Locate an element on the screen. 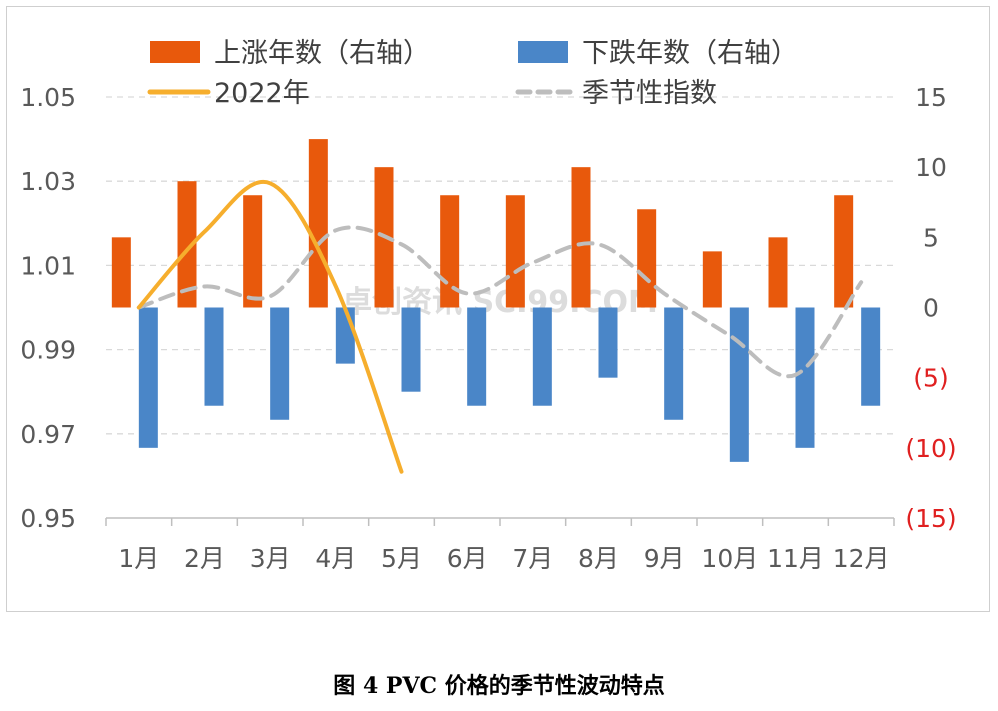 The width and height of the screenshot is (998, 711). right-tick-label: (5) is located at coordinates (930, 378).